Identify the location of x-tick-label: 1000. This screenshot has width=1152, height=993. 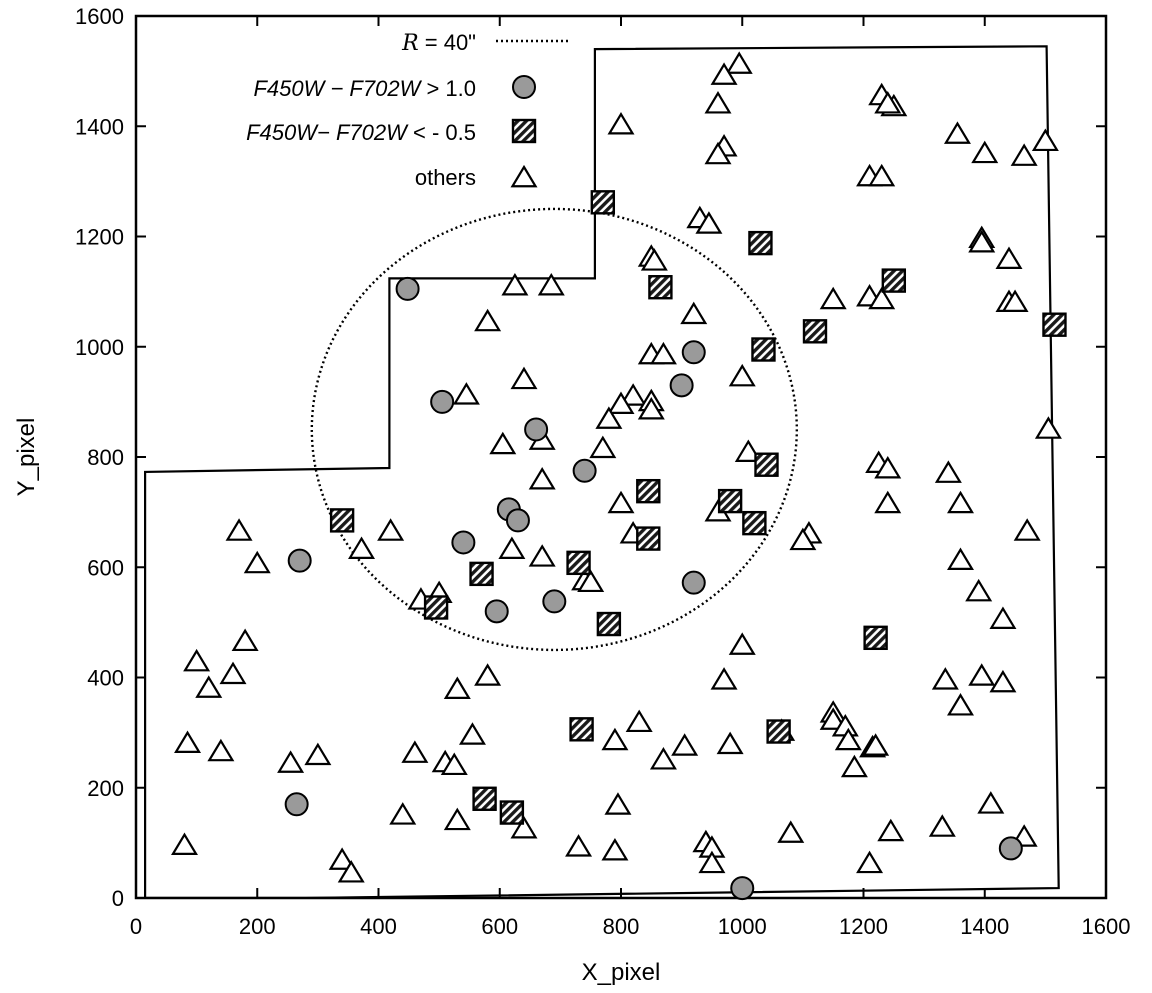
(742, 926).